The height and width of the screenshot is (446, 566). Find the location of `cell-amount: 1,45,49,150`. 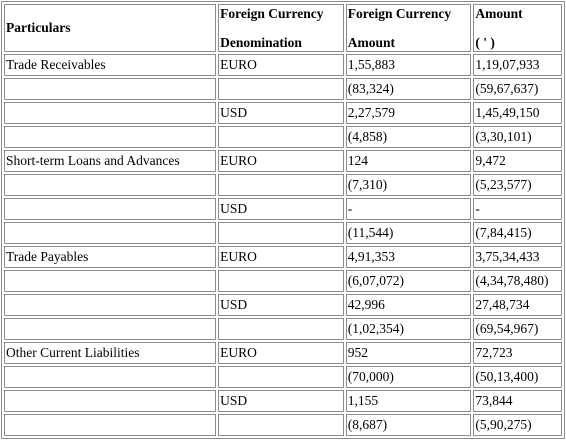

cell-amount: 1,45,49,150 is located at coordinates (517, 113).